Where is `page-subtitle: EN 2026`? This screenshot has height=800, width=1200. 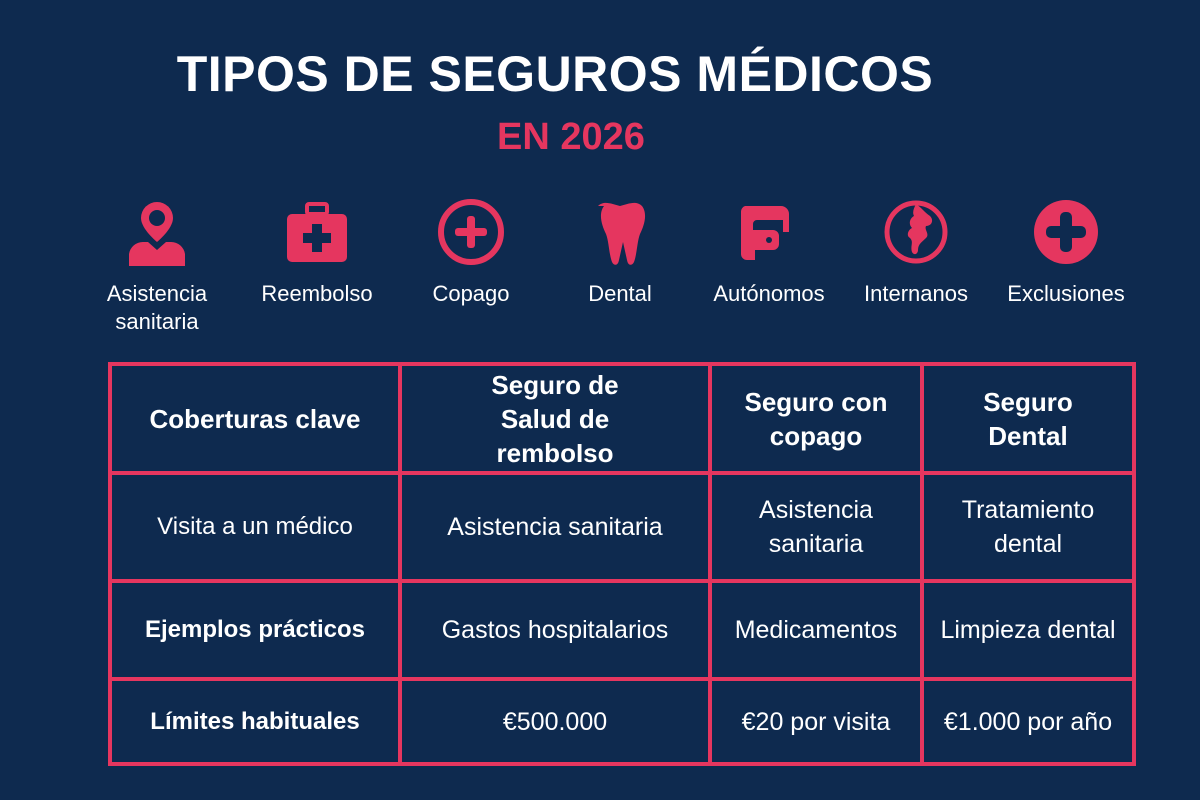 page-subtitle: EN 2026 is located at coordinates (571, 137).